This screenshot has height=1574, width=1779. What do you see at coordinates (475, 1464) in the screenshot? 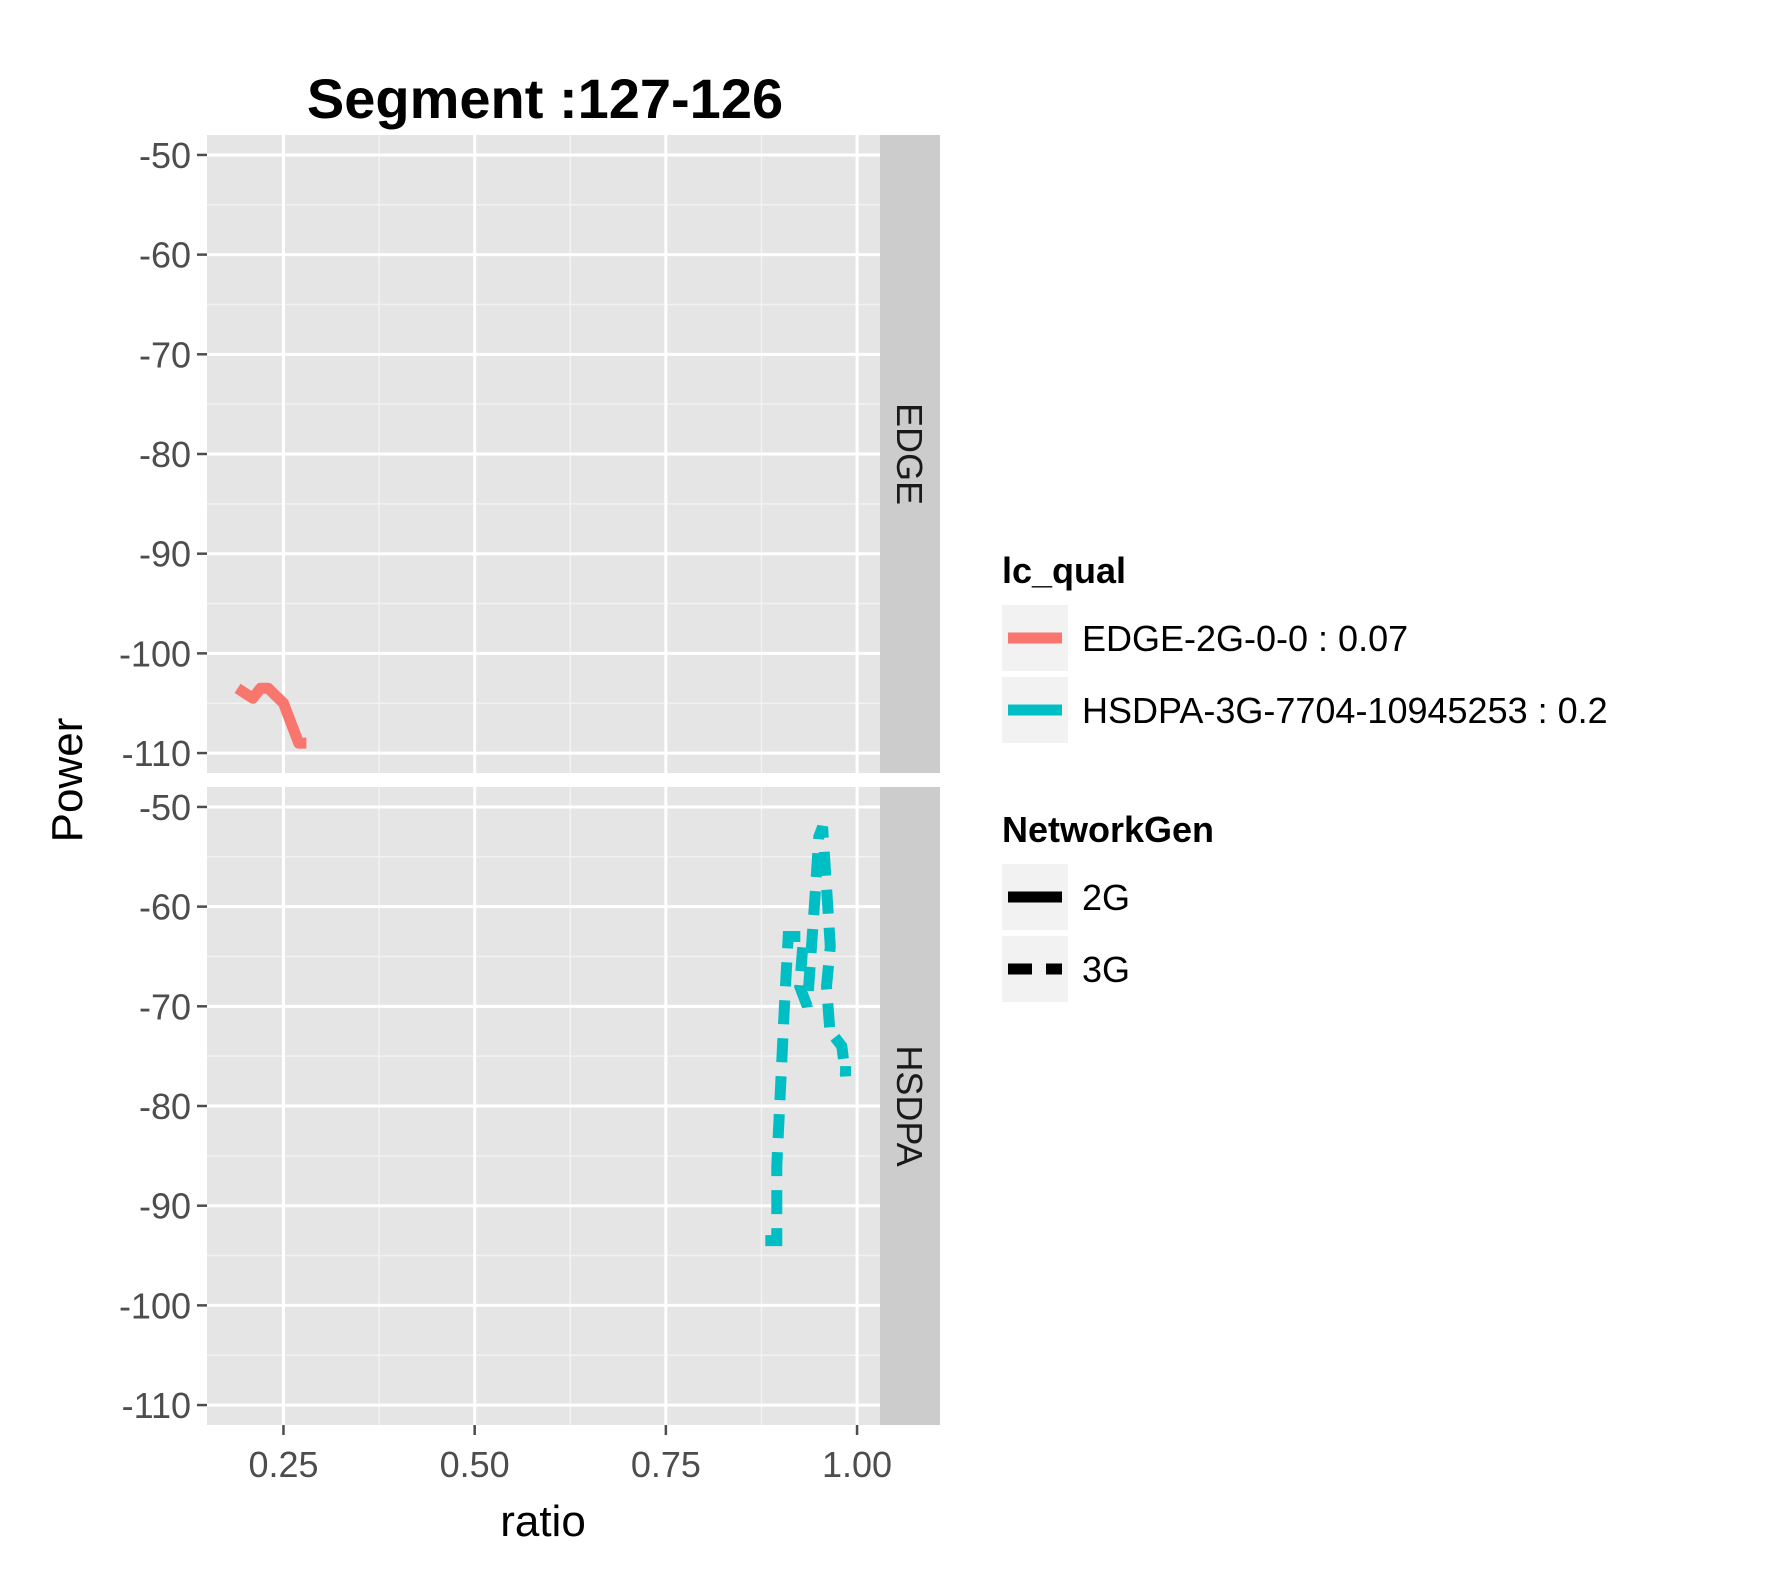
I see `x-tick-label: 0.50` at bounding box center [475, 1464].